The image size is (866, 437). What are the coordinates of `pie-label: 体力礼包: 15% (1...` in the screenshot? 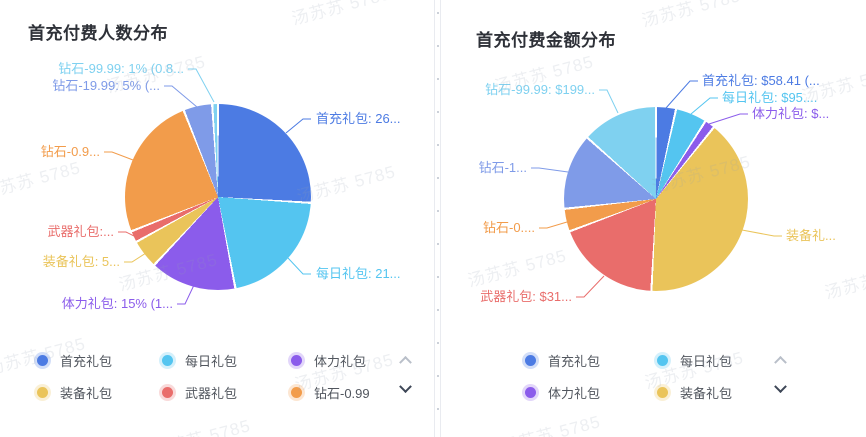 It's located at (117, 303).